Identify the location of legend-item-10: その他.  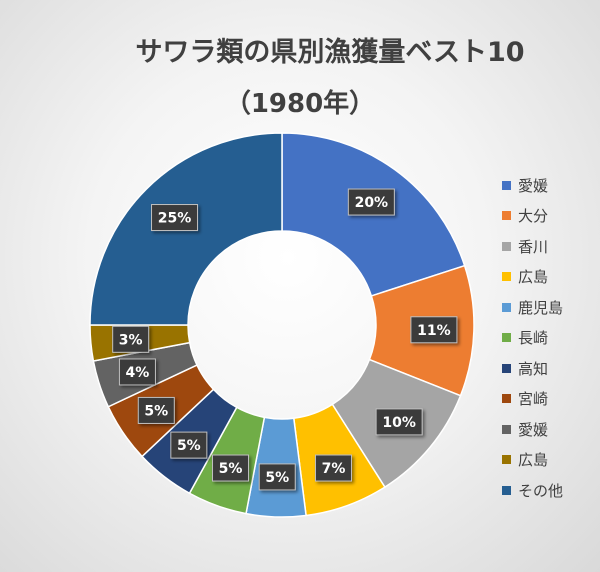
(532, 490).